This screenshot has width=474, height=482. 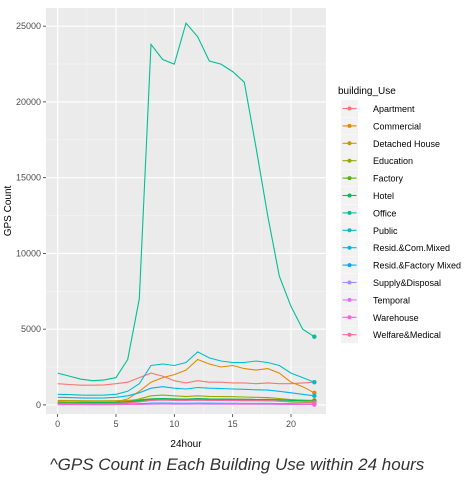 I want to click on y-axis-ticks: 0 5000 10000 15000 20000 25000, so click(x=31, y=215).